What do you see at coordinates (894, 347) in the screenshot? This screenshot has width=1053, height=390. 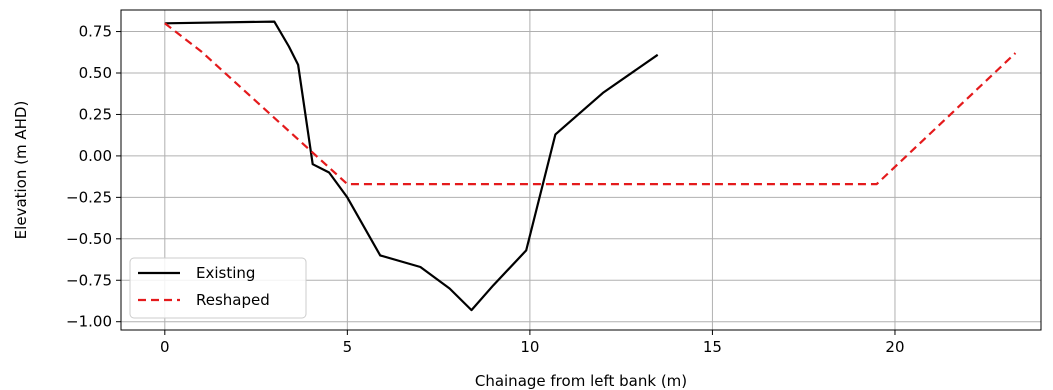 I see `x-tick-label: 20` at bounding box center [894, 347].